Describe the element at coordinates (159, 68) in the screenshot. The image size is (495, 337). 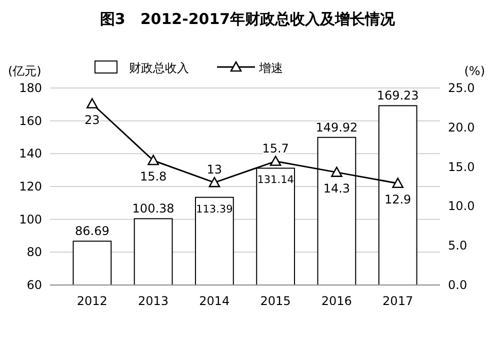
I see `legend-label: 财政总收入` at that location.